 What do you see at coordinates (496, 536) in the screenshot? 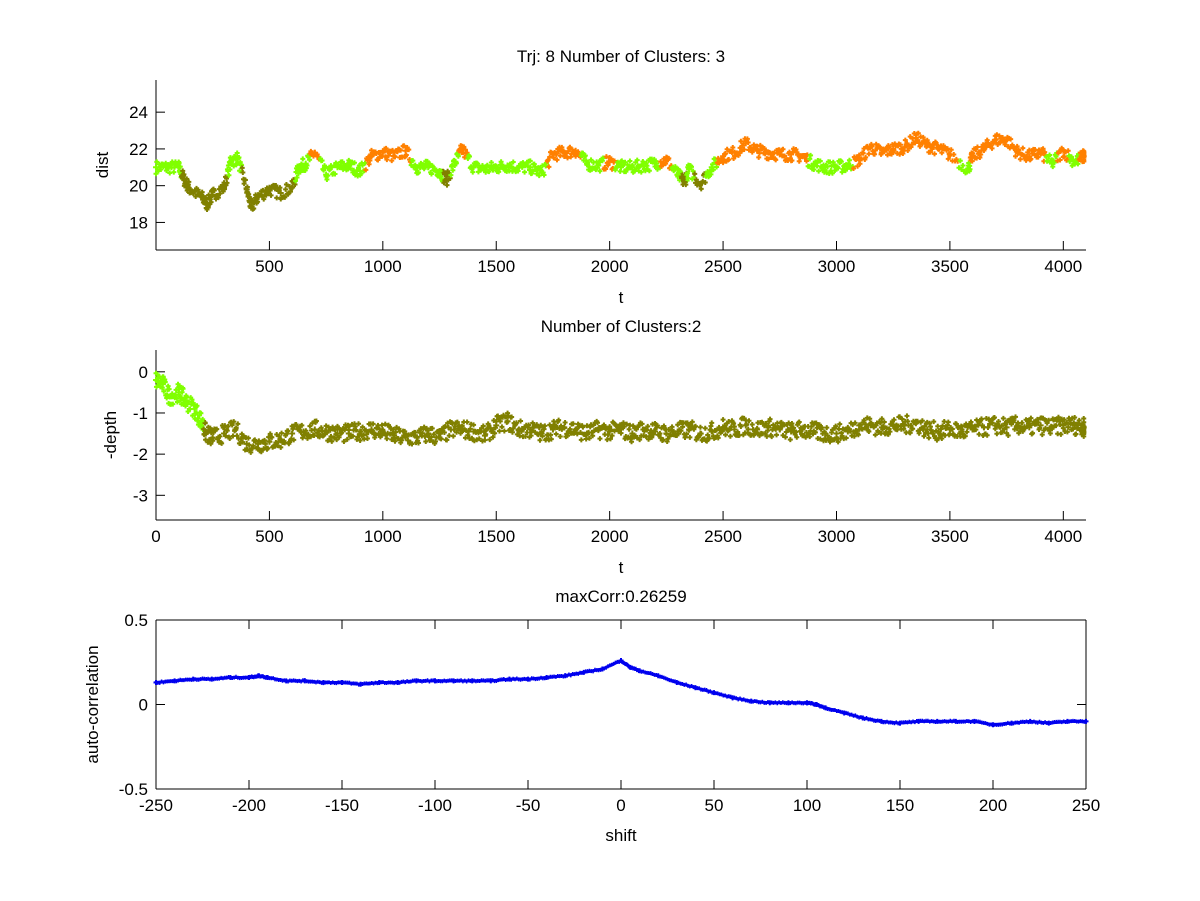
I see `x-tick-label: 1500` at bounding box center [496, 536].